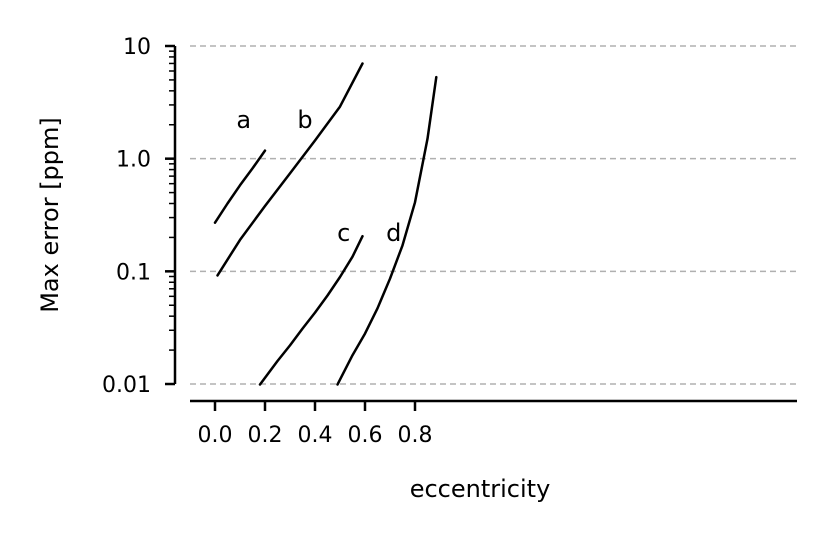  What do you see at coordinates (311, 310) in the screenshot?
I see `series-c-line` at bounding box center [311, 310].